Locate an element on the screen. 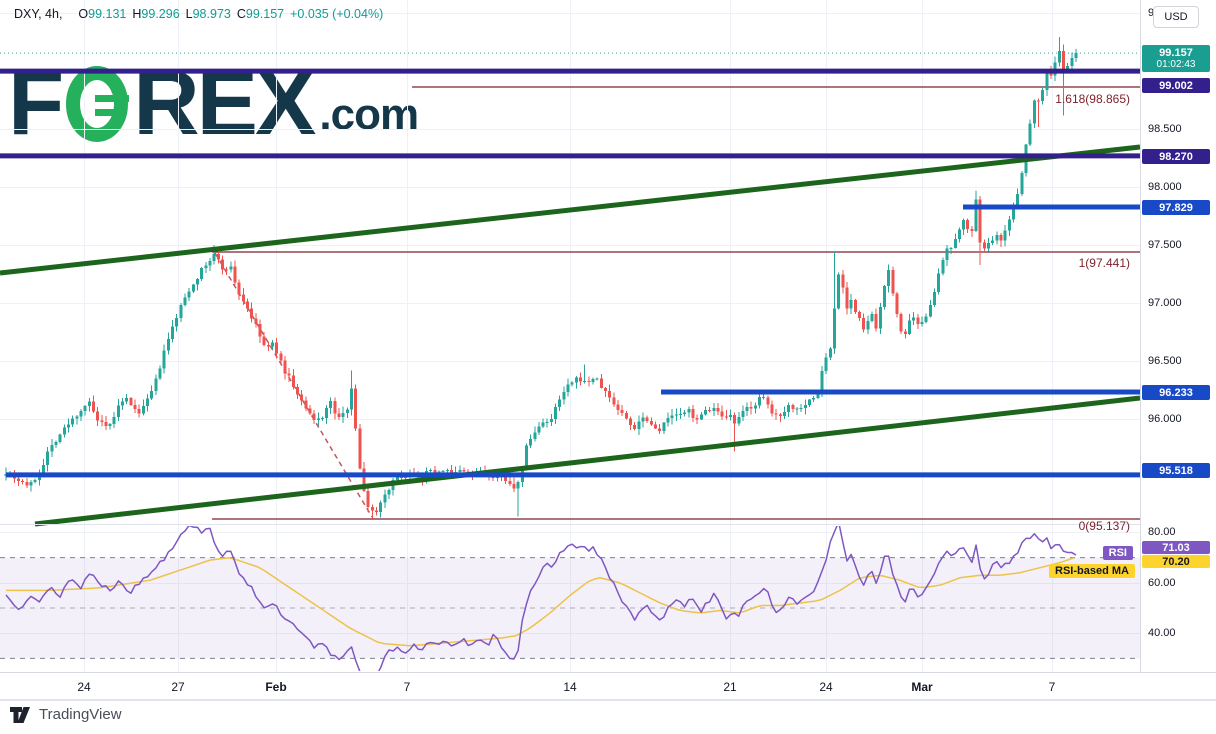  time-tick: Mar is located at coordinates (922, 687).